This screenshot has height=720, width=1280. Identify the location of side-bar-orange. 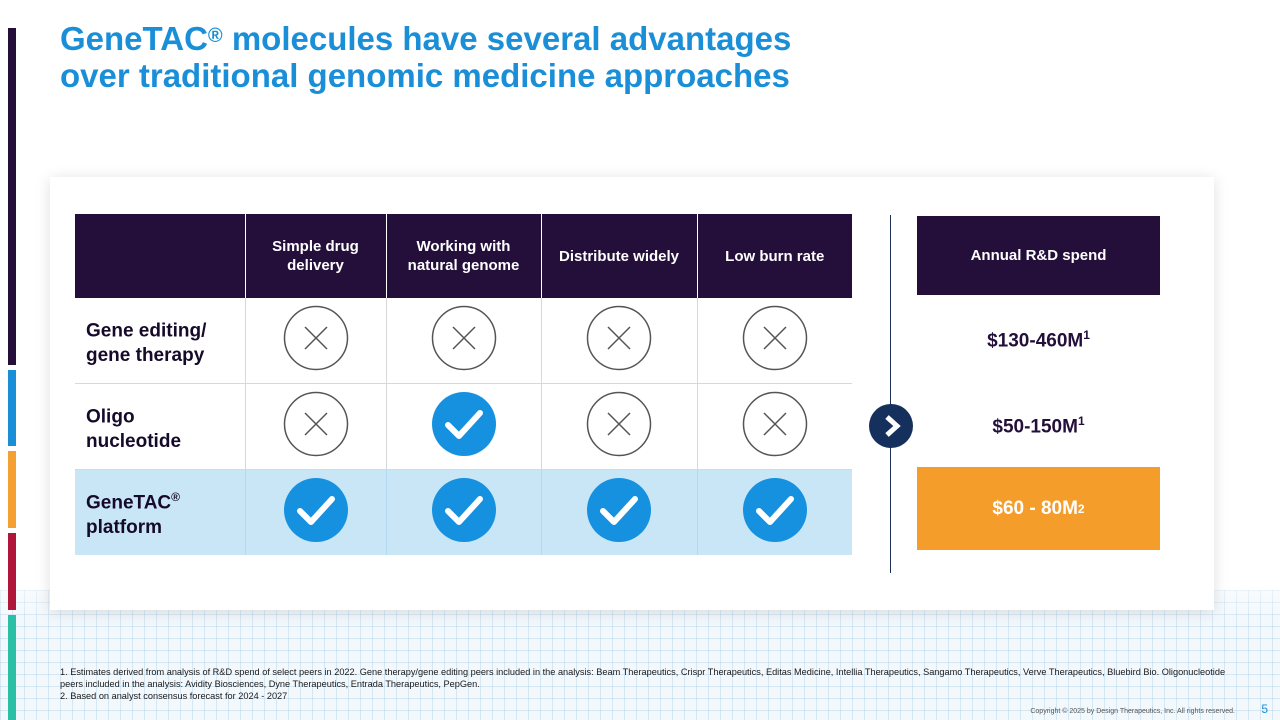
(12, 489).